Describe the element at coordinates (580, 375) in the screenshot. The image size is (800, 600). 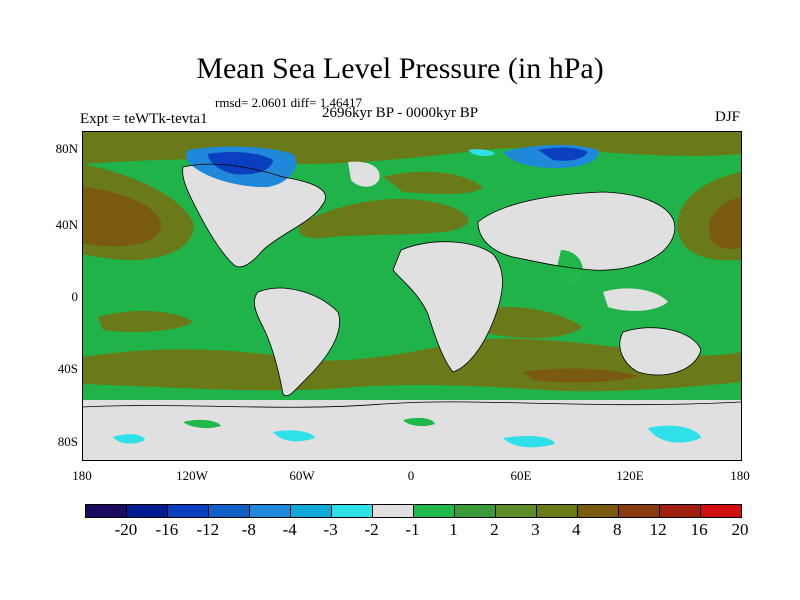
I see `south-indian-core` at that location.